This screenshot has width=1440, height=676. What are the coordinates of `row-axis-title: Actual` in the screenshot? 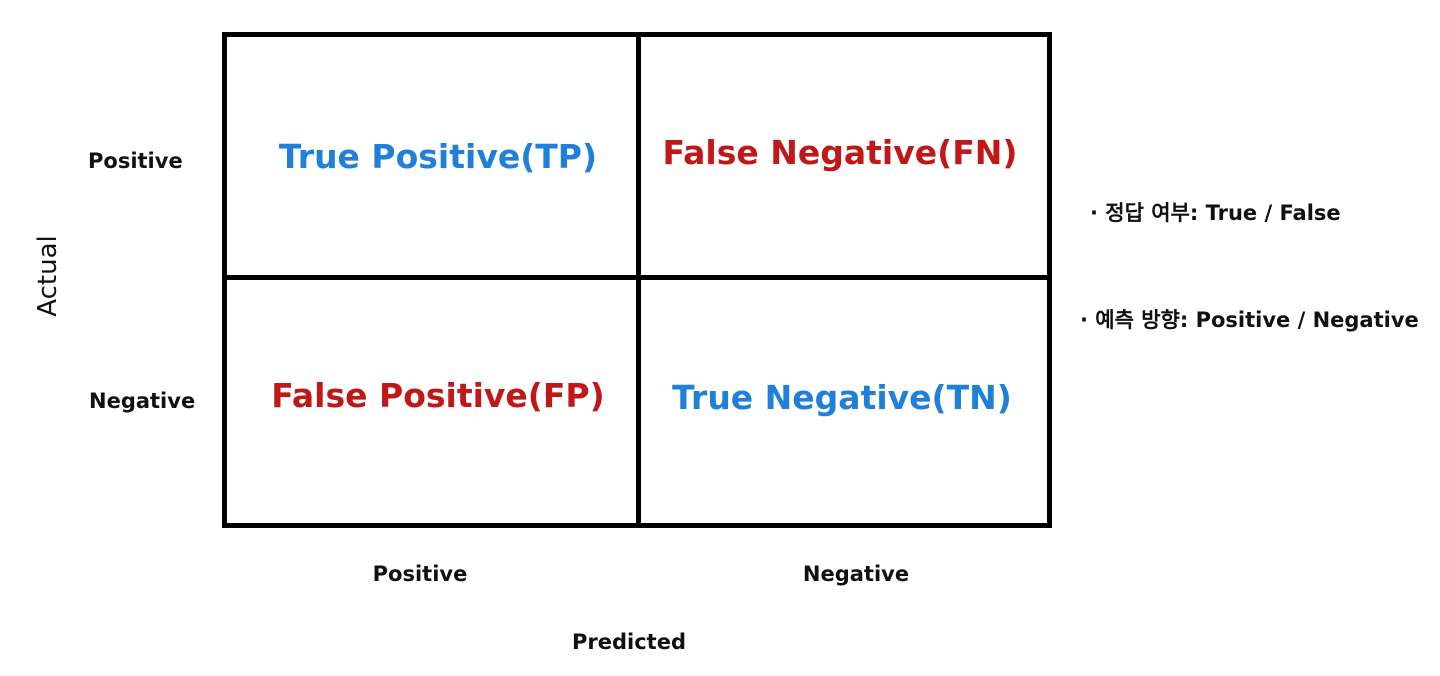 It's located at (48, 276).